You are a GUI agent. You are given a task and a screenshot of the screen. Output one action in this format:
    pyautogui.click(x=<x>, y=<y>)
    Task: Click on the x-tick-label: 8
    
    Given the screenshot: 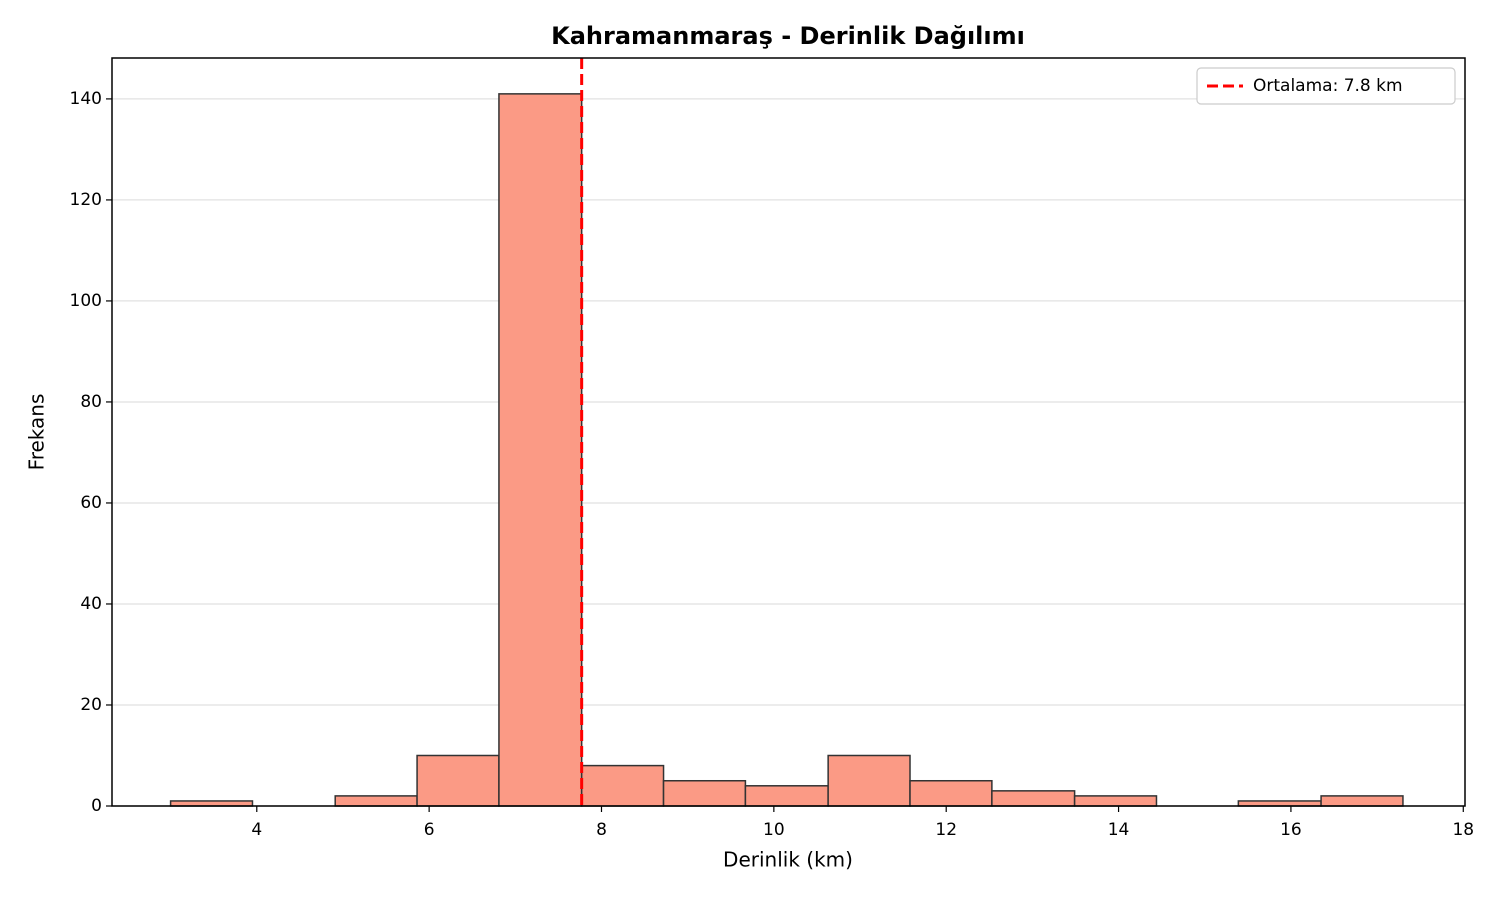 What is the action you would take?
    pyautogui.click(x=601, y=830)
    